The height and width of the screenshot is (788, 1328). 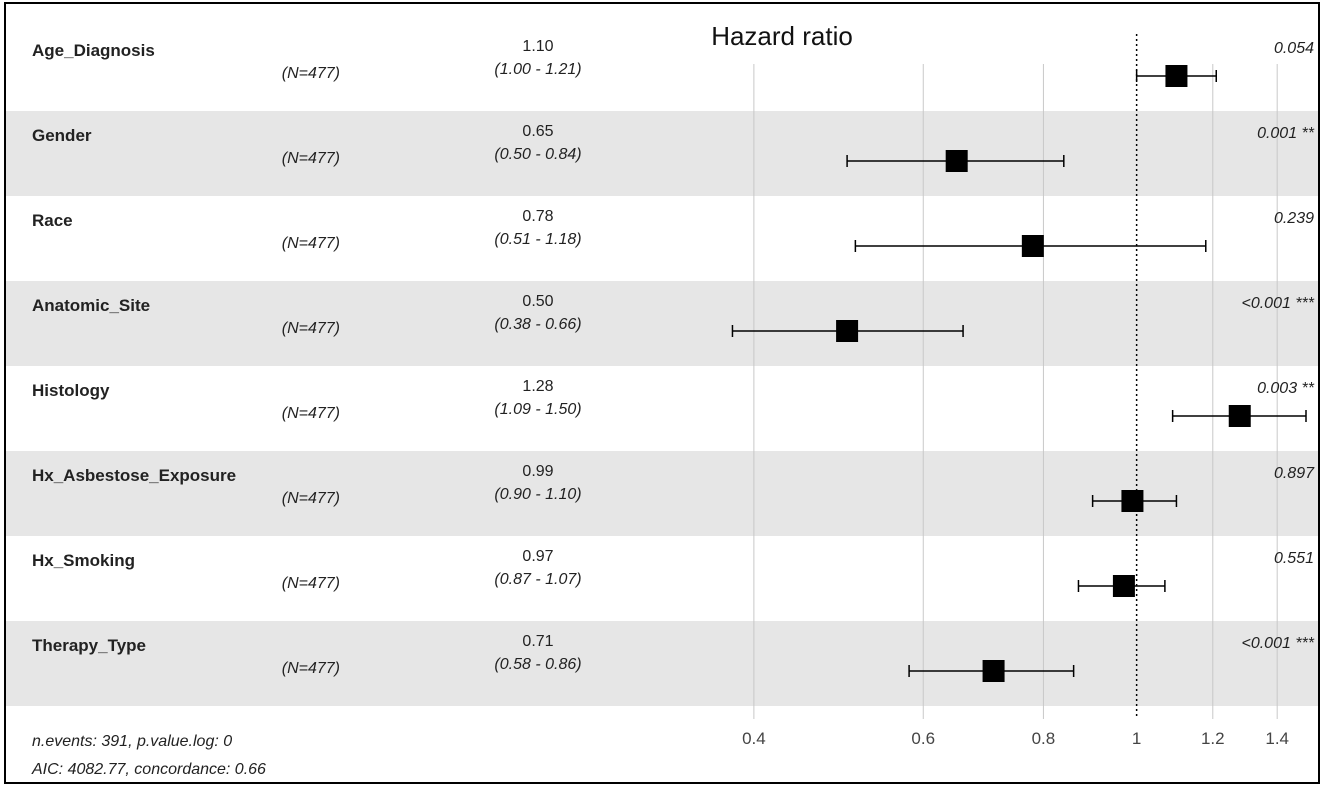 I want to click on hazard-ratio-value: 0.97, so click(x=537, y=556).